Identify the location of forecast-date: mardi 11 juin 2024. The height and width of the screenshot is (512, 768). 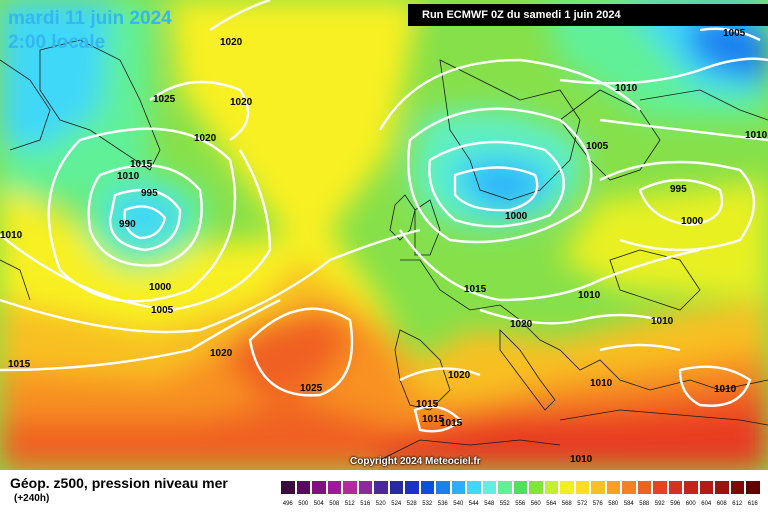
(90, 18).